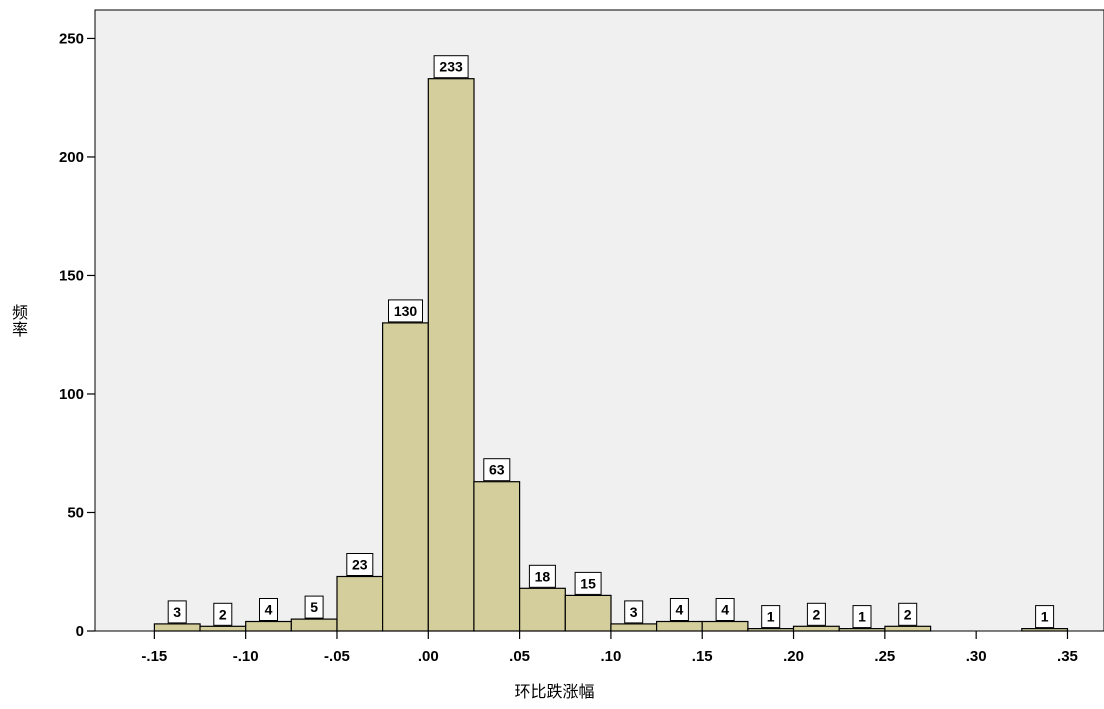 This screenshot has height=709, width=1104. Describe the element at coordinates (246, 656) in the screenshot. I see `x-tick-label: -.10` at that location.